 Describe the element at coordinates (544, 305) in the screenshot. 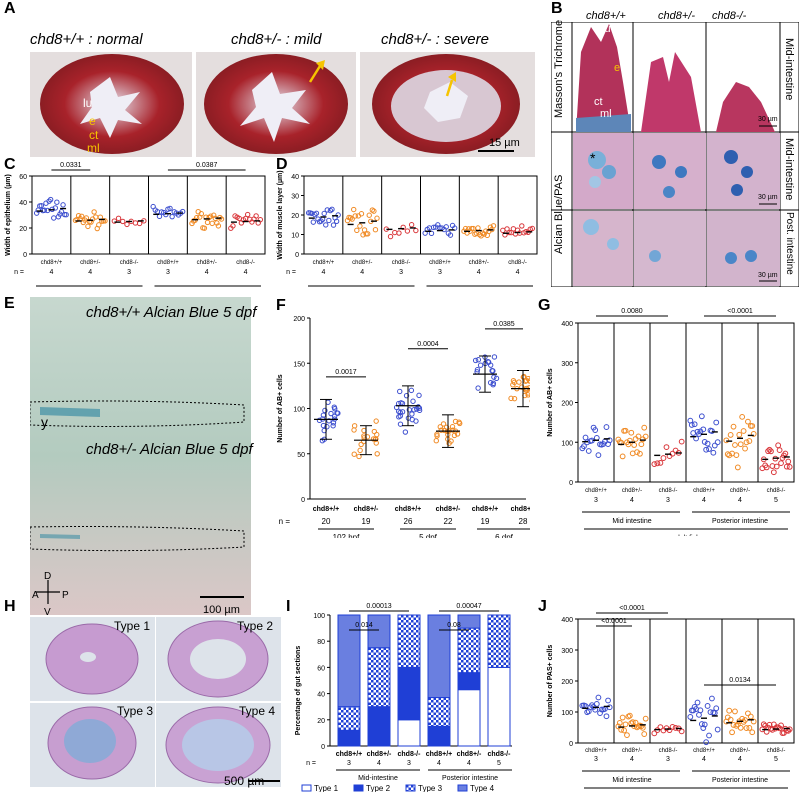

I see `panel-letter-g: G` at that location.